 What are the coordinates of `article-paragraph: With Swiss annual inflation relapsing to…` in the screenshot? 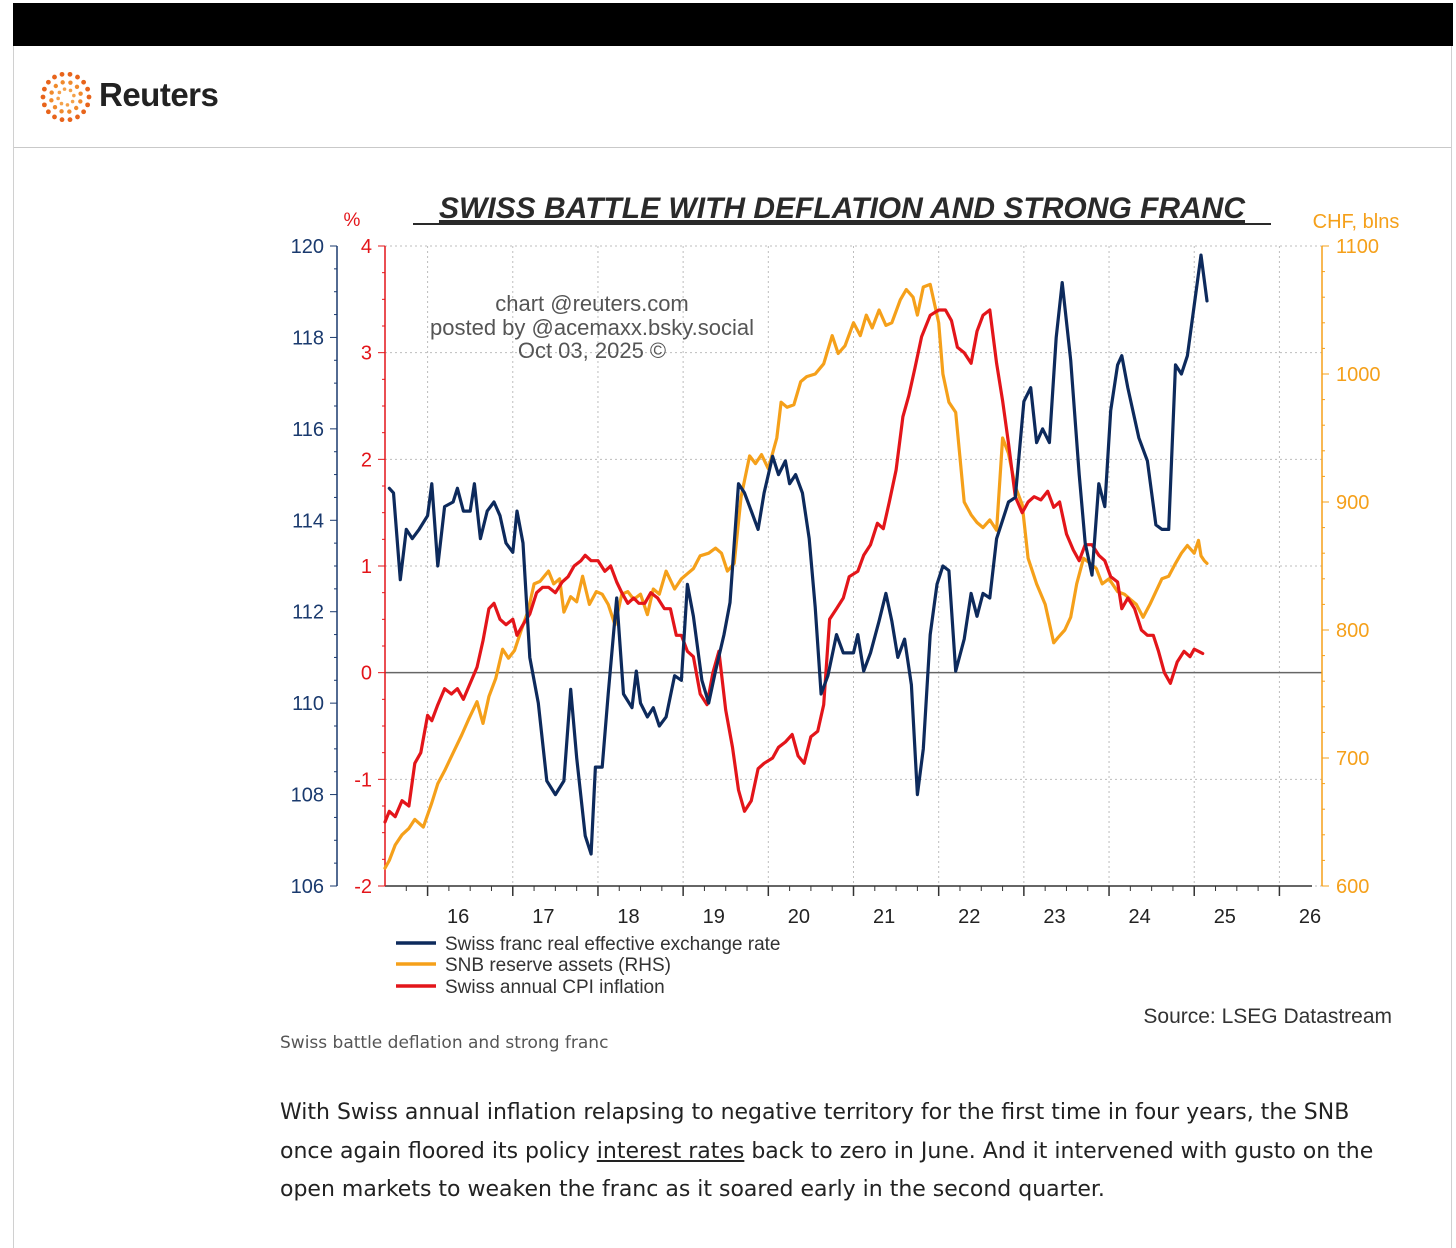 It's located at (835, 1152).